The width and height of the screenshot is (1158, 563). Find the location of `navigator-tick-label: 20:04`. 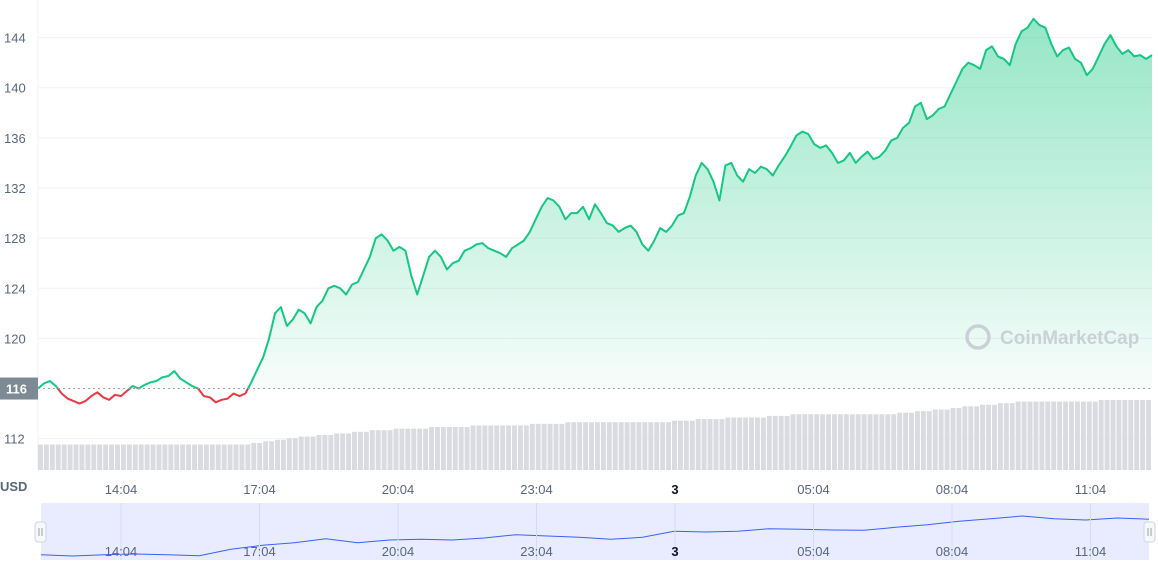

navigator-tick-label: 20:04 is located at coordinates (398, 551).